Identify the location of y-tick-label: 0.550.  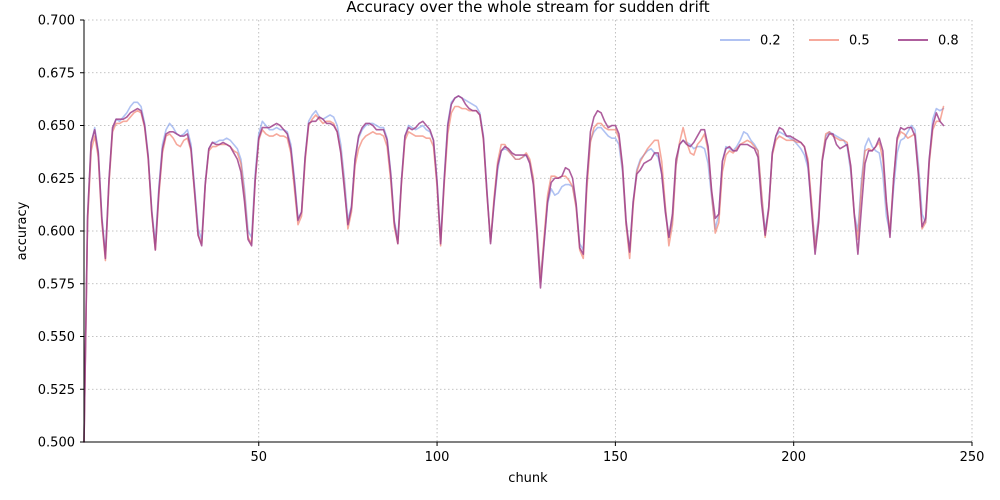
(56, 337).